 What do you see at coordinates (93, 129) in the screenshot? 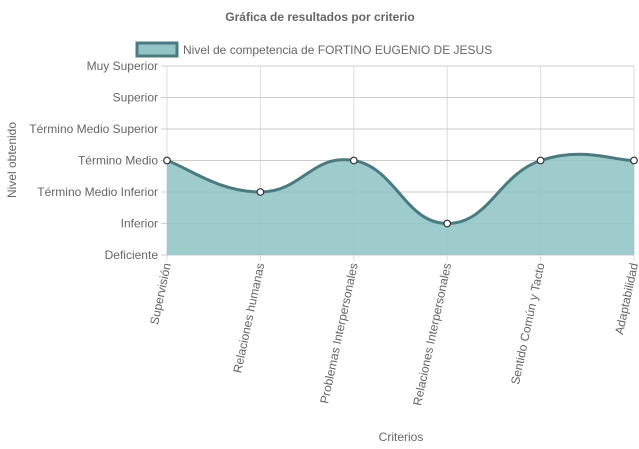
I see `y-tick-label: Término Medio Superior` at bounding box center [93, 129].